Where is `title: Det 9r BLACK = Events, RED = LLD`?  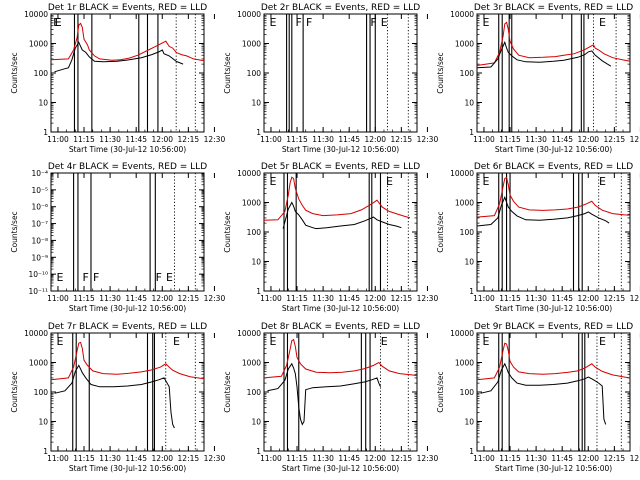 title: Det 9r BLACK = Events, RED = LLD is located at coordinates (553, 327).